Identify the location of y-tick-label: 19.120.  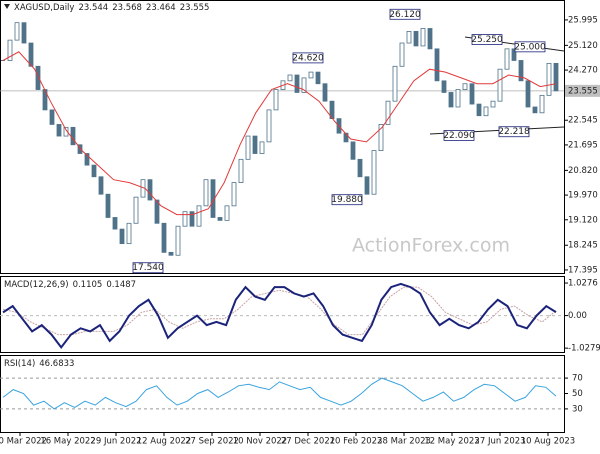
(583, 220).